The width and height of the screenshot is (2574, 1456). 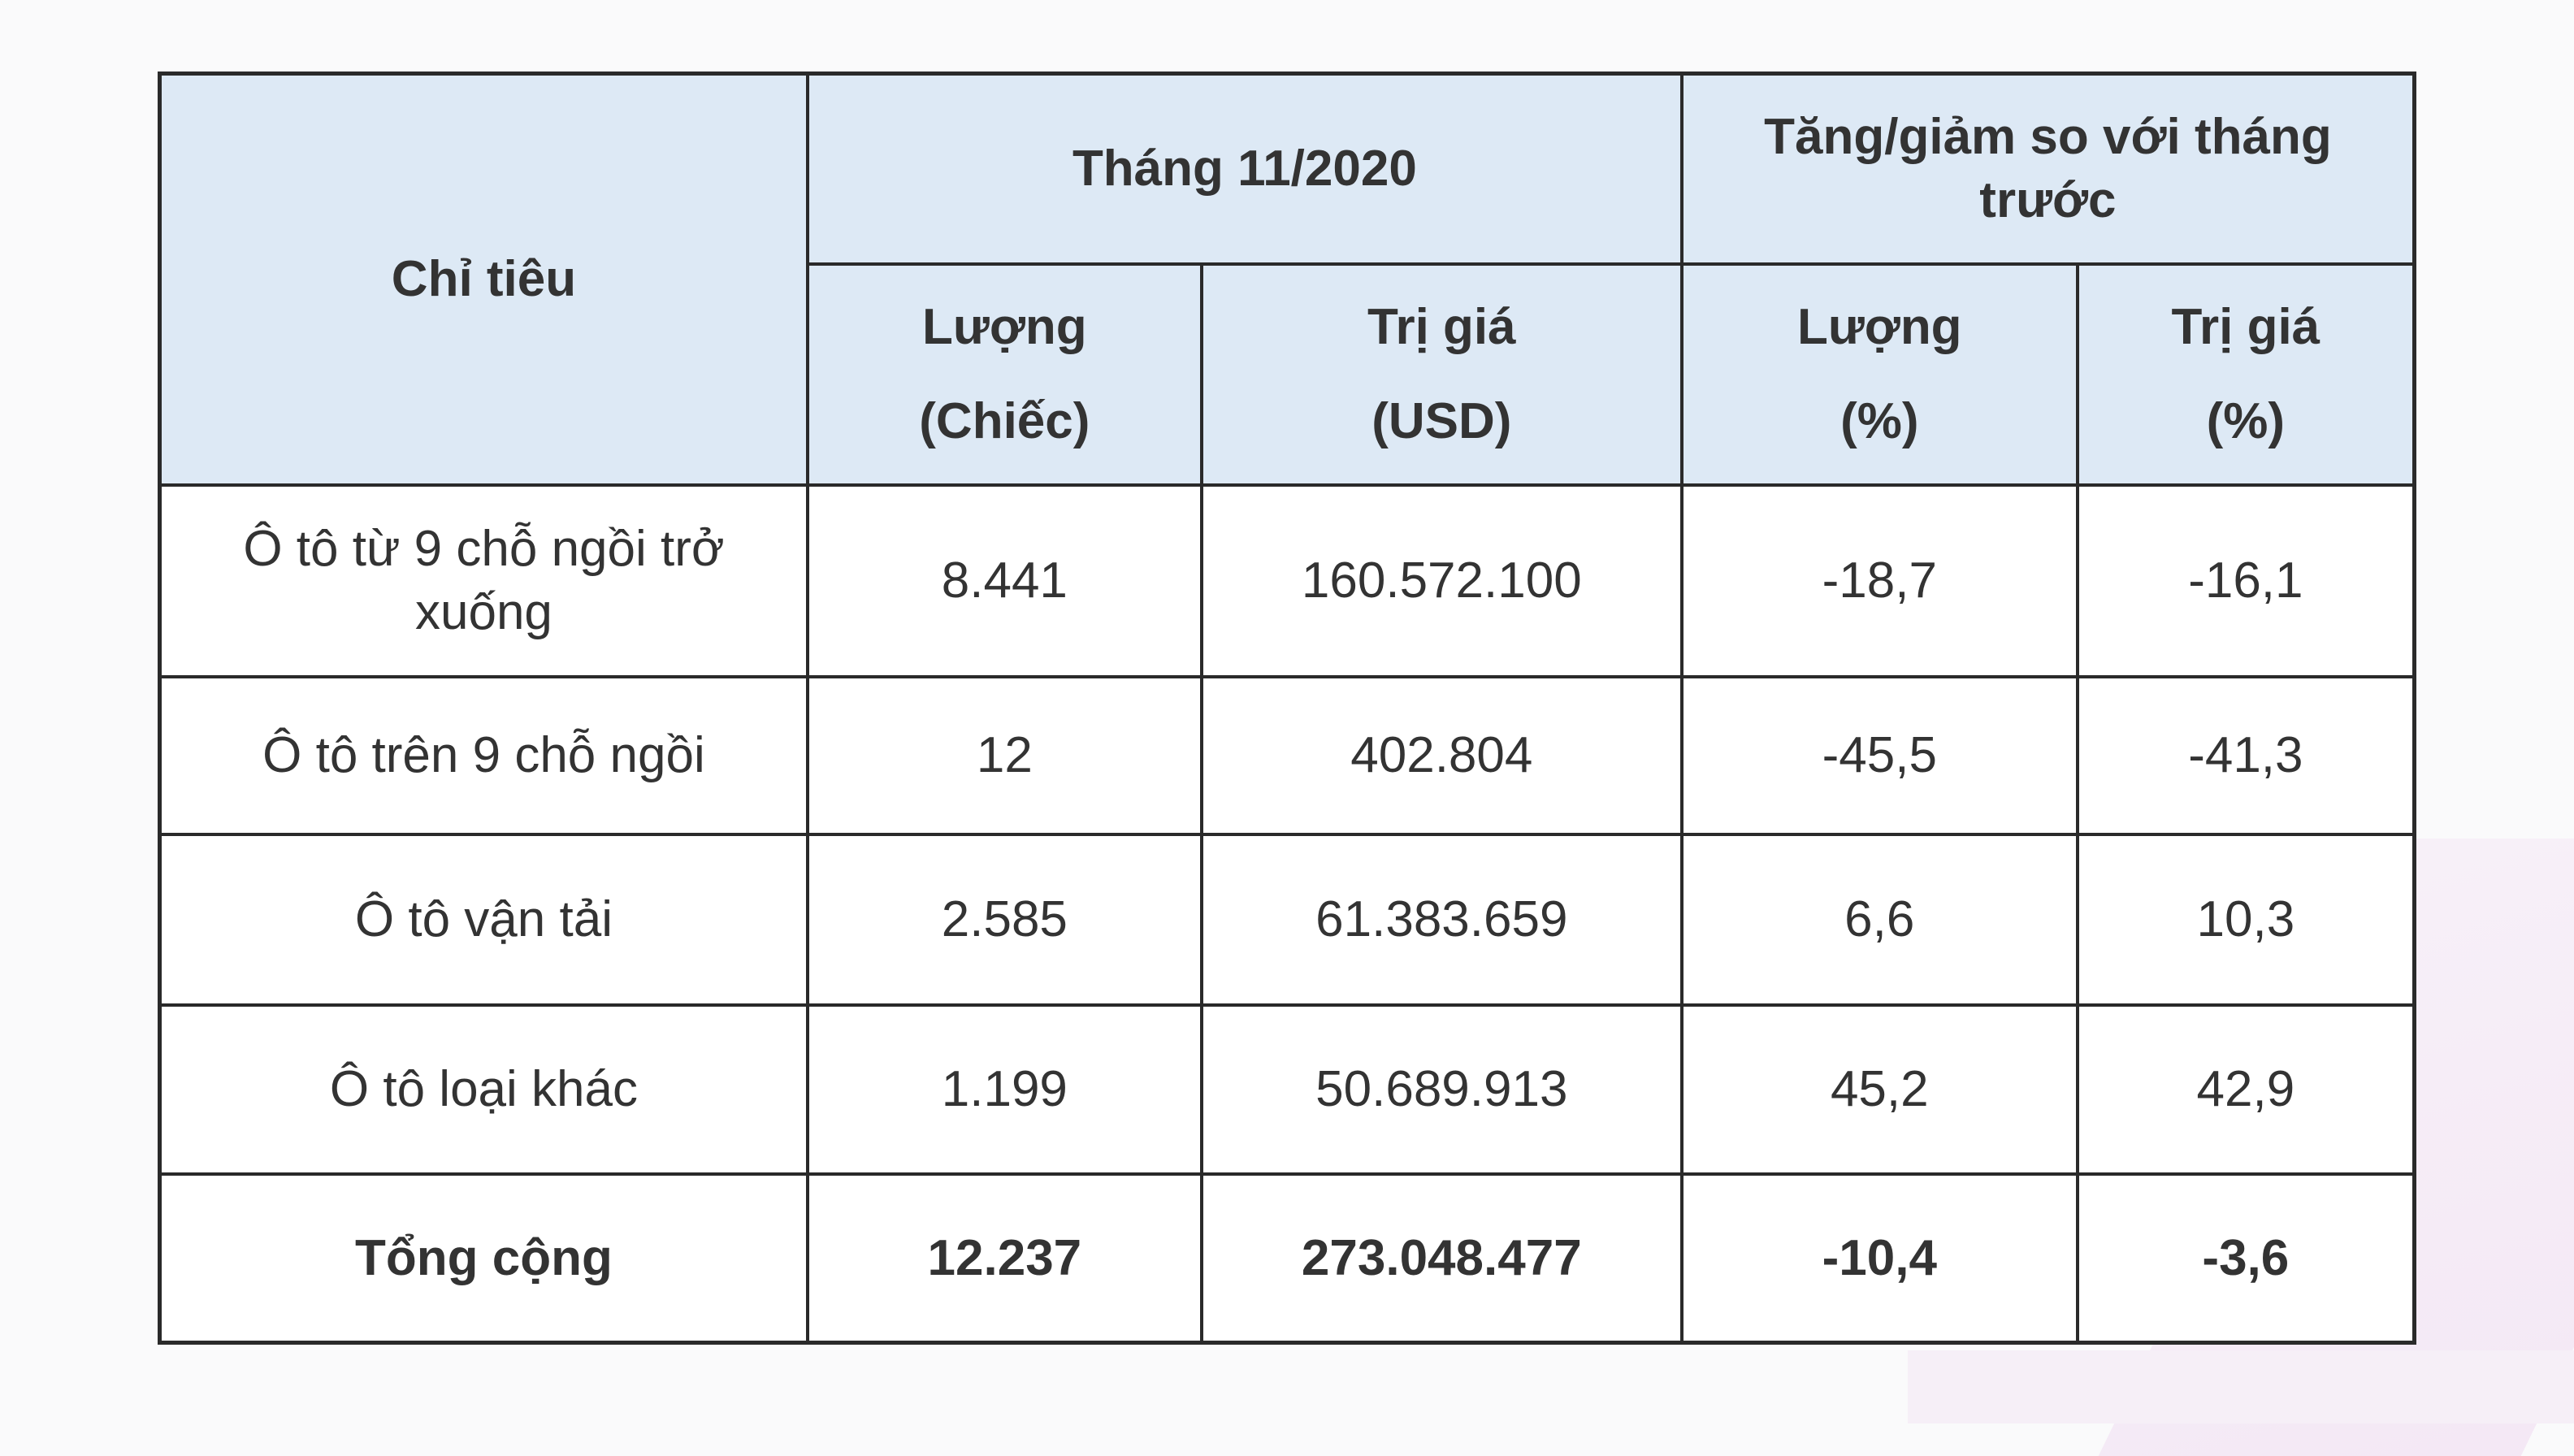 What do you see at coordinates (1442, 420) in the screenshot?
I see `header-month-value-unit: (USD)` at bounding box center [1442, 420].